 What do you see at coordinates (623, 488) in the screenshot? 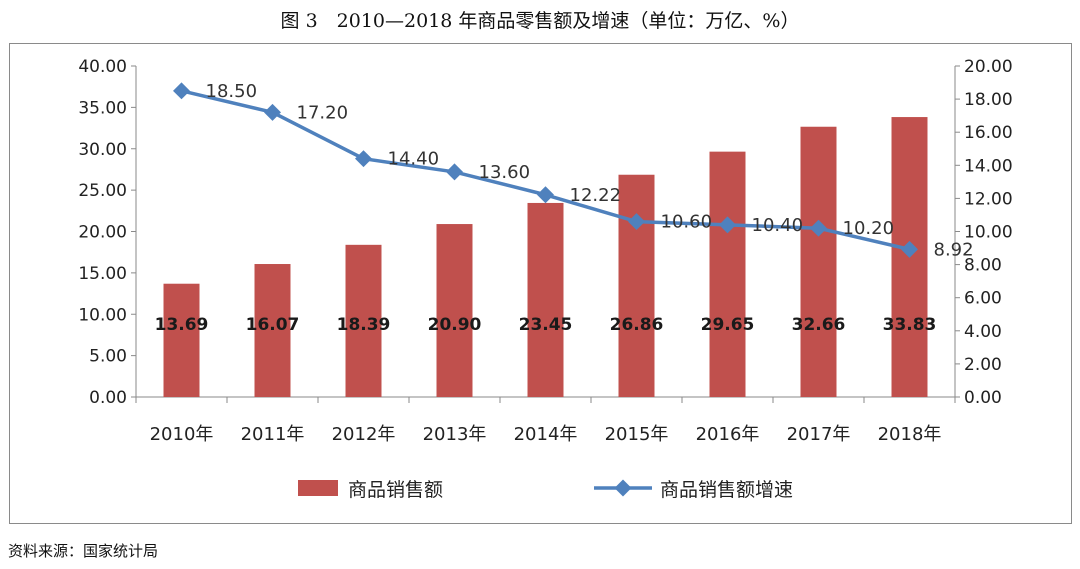
I see `legend-line-marker` at bounding box center [623, 488].